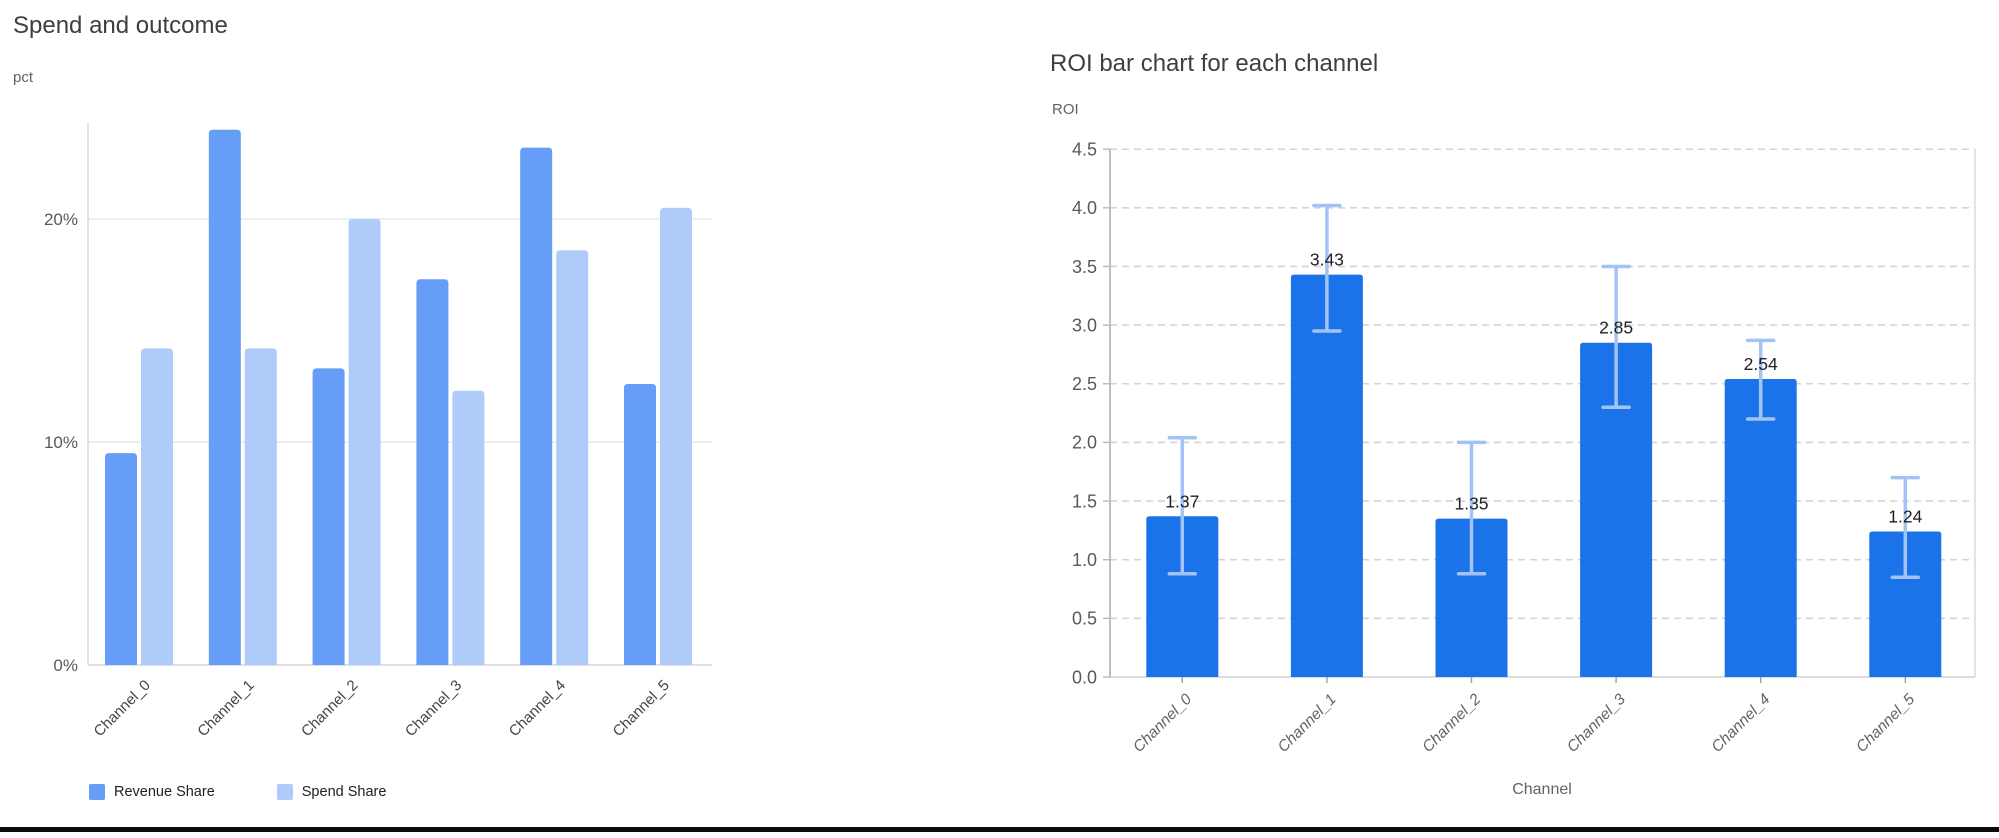 Image resolution: width=1999 pixels, height=838 pixels. Describe the element at coordinates (1214, 63) in the screenshot. I see `right-chart-title: ROI bar chart for each channel` at that location.